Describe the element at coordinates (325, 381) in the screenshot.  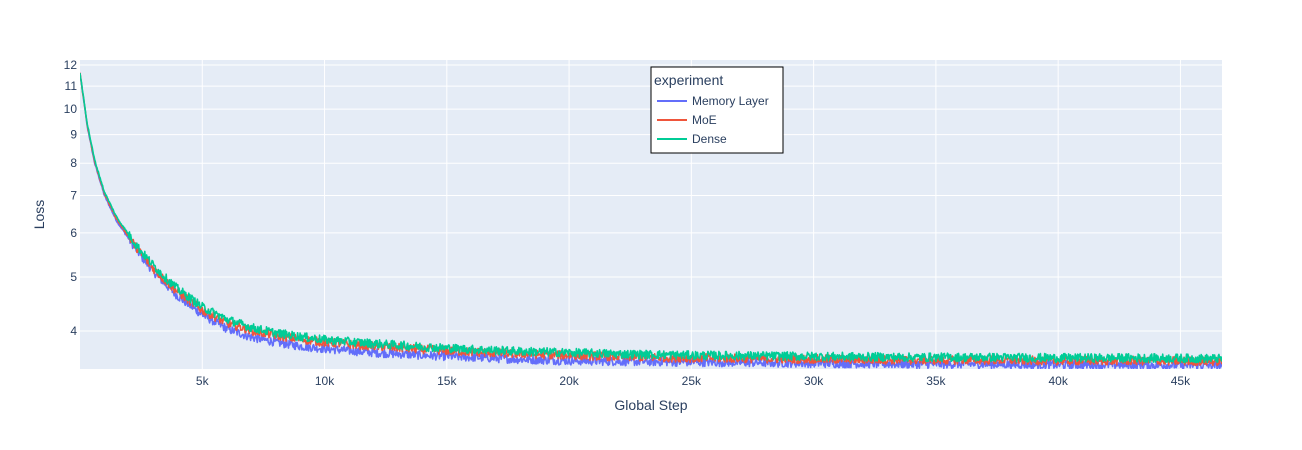
I see `x-tick-label: 10k` at that location.